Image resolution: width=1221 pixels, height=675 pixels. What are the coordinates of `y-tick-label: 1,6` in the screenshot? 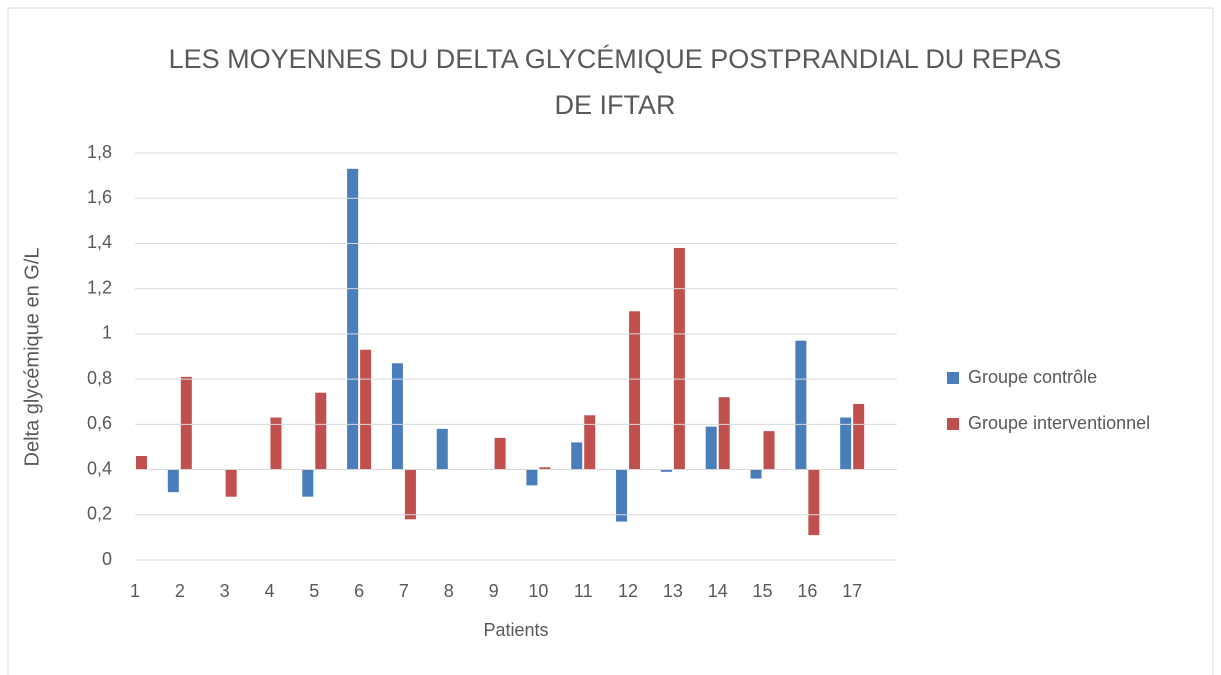 It's located at (99, 197).